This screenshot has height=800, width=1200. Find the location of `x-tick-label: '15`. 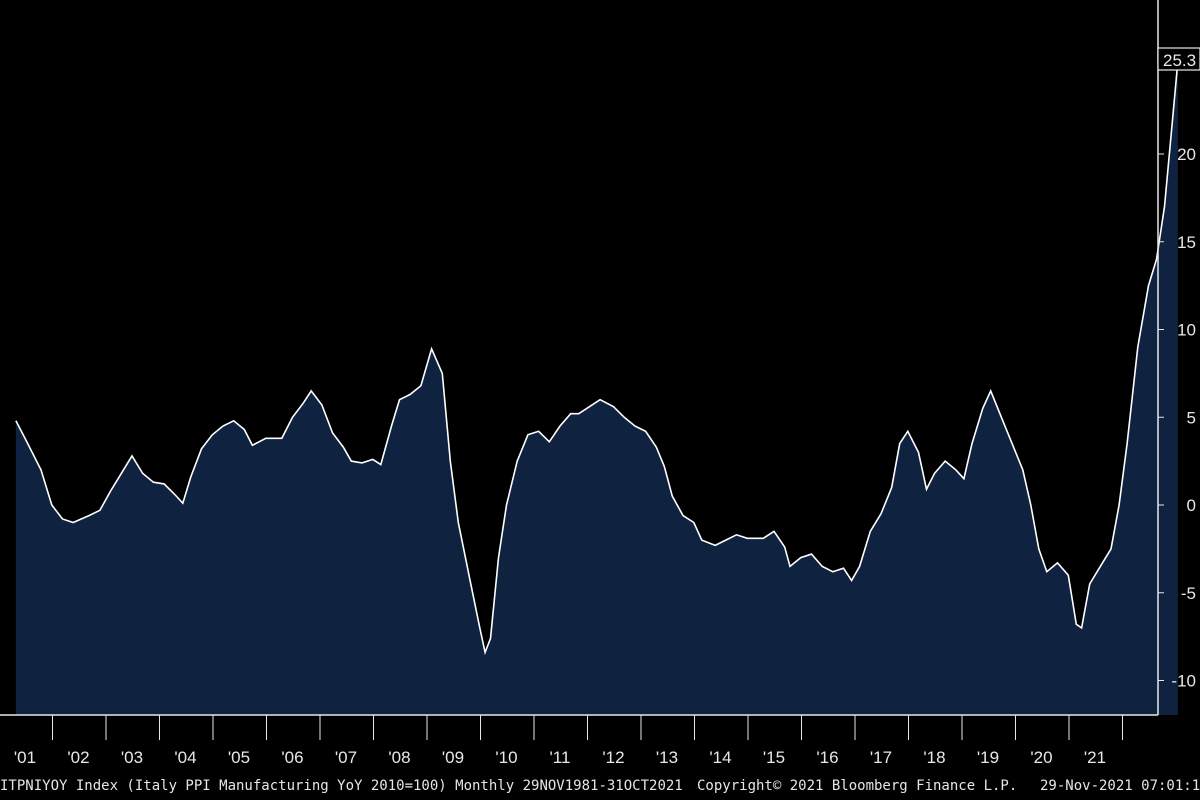

x-tick-label: '15 is located at coordinates (774, 757).